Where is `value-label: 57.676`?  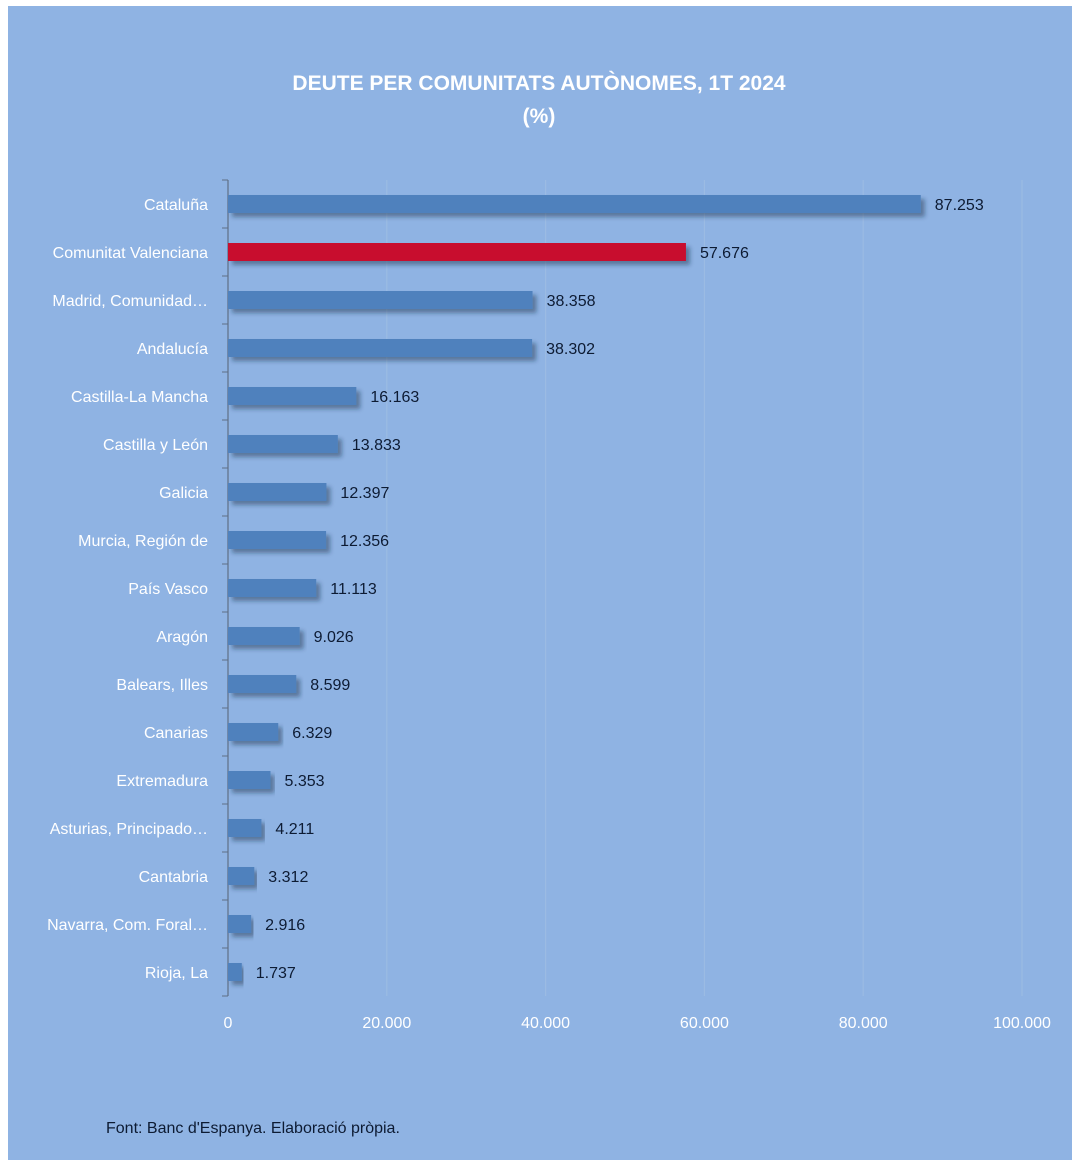 value-label: 57.676 is located at coordinates (724, 253).